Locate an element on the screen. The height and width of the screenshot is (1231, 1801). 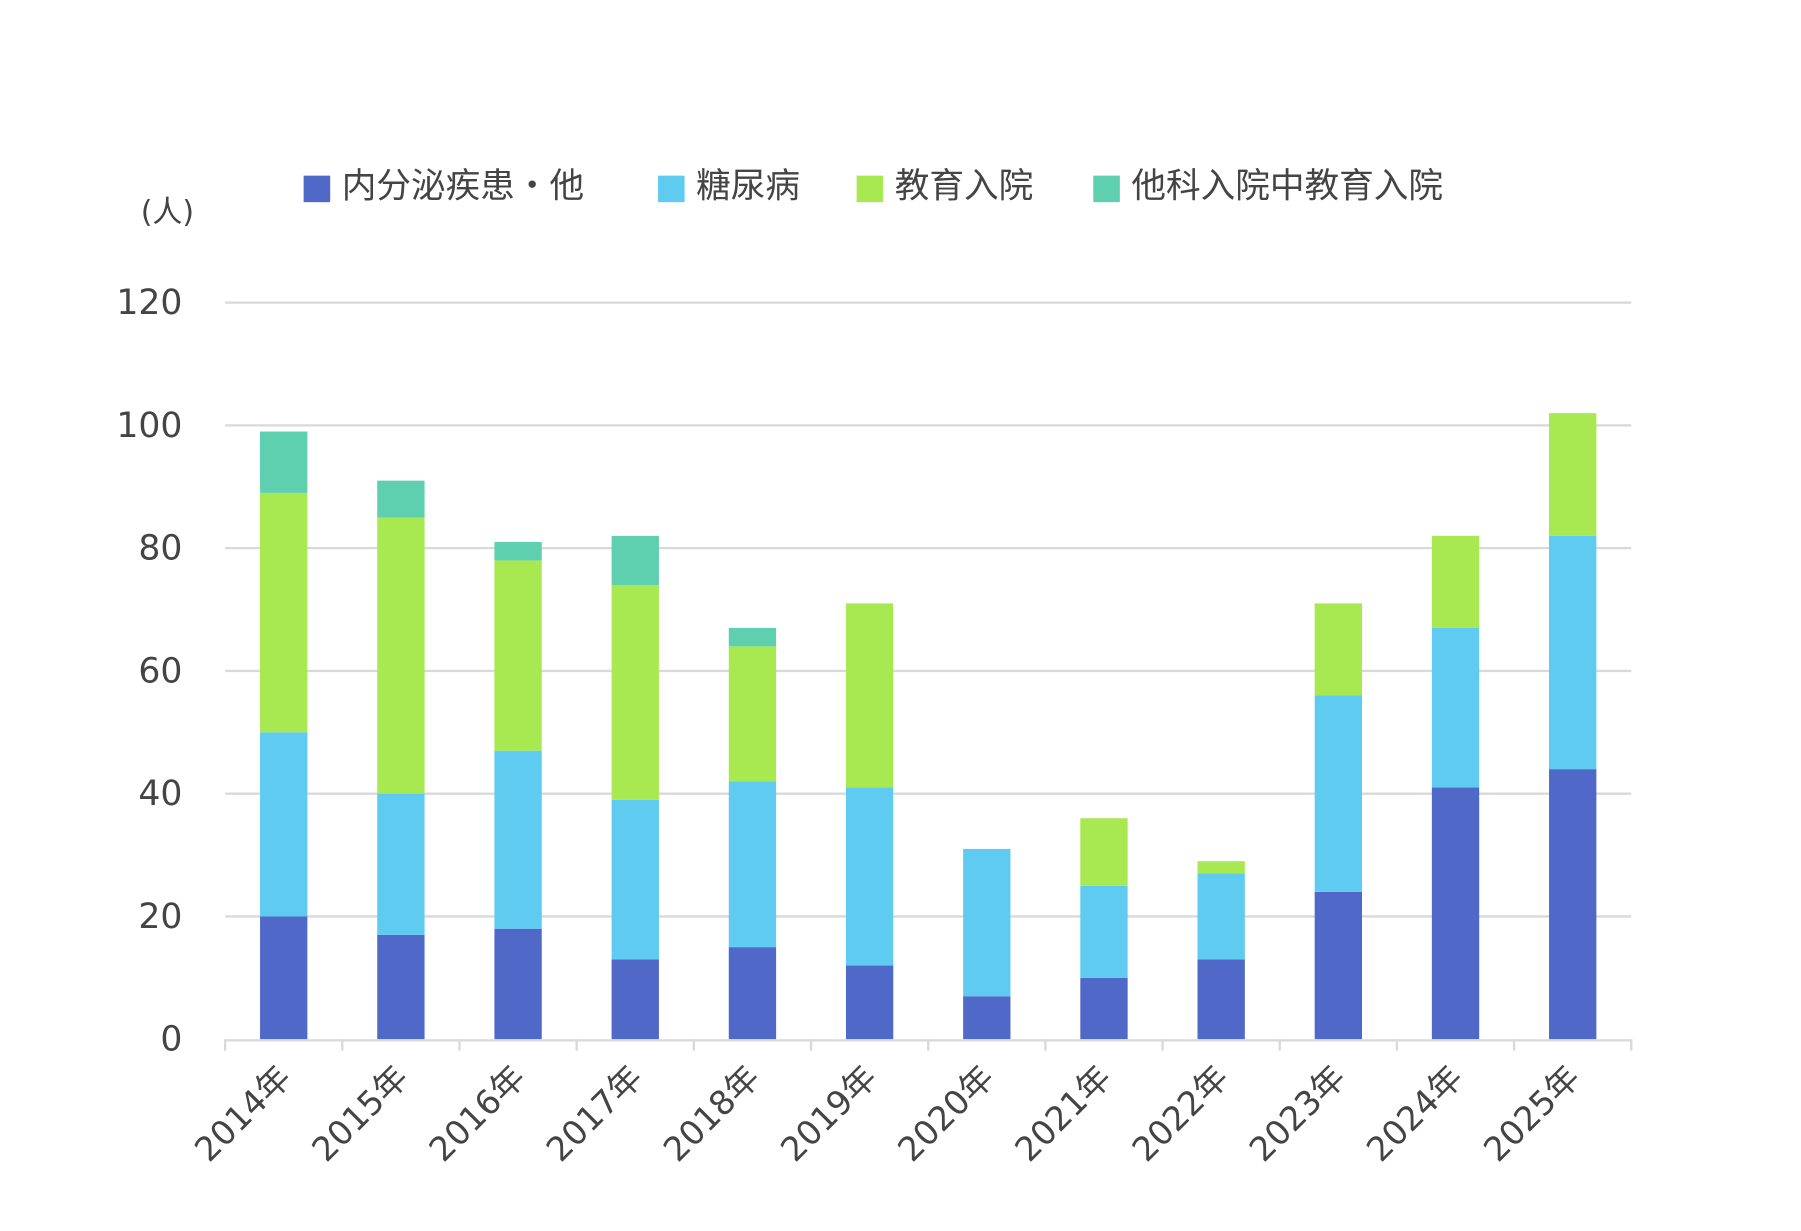
legend-label: 教育入院 is located at coordinates (964, 187).